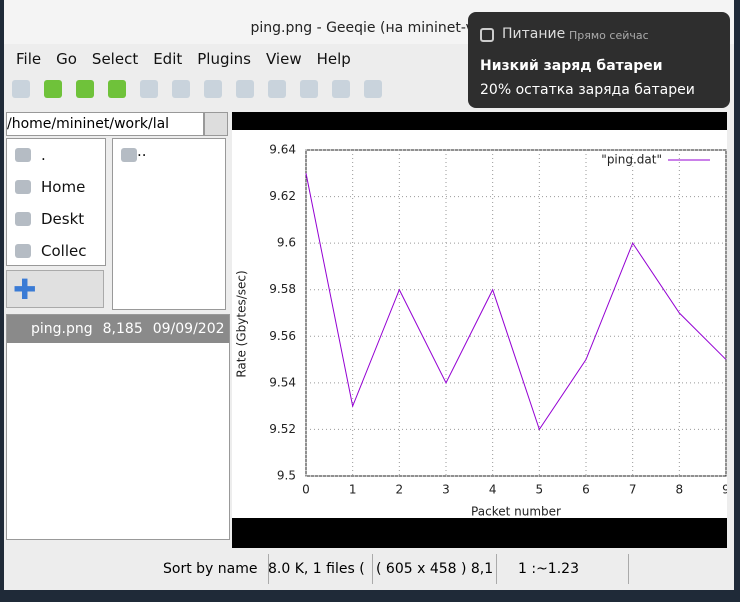 The image size is (740, 602). What do you see at coordinates (633, 490) in the screenshot?
I see `x-tick-label: 7` at bounding box center [633, 490].